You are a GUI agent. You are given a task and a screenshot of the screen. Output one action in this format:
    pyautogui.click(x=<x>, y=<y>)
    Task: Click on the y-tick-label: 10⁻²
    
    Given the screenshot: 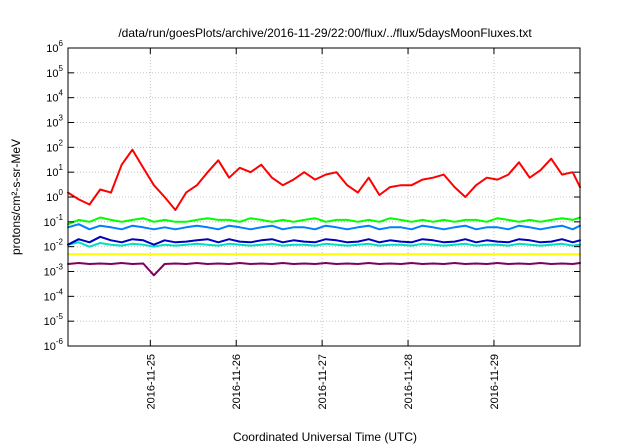 What is the action you would take?
    pyautogui.click(x=54, y=246)
    